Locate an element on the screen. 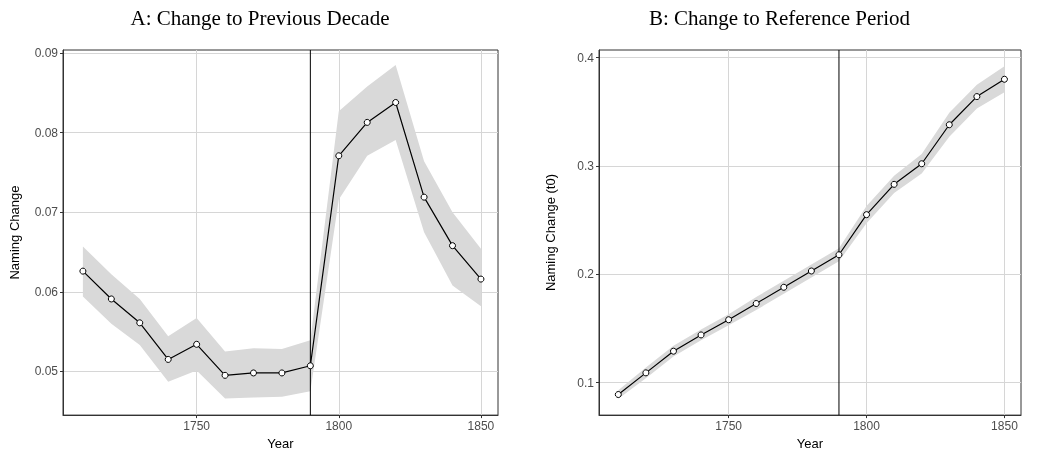 The width and height of the screenshot is (1039, 455). y-tick-label: 0.05 is located at coordinates (46, 371).